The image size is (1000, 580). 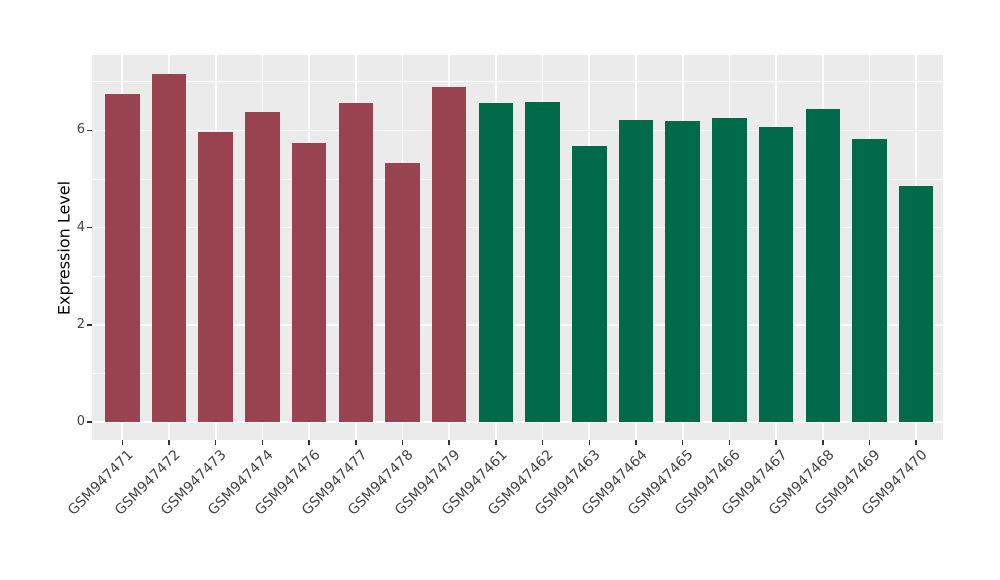 I want to click on bar-GSM947465, so click(x=682, y=271).